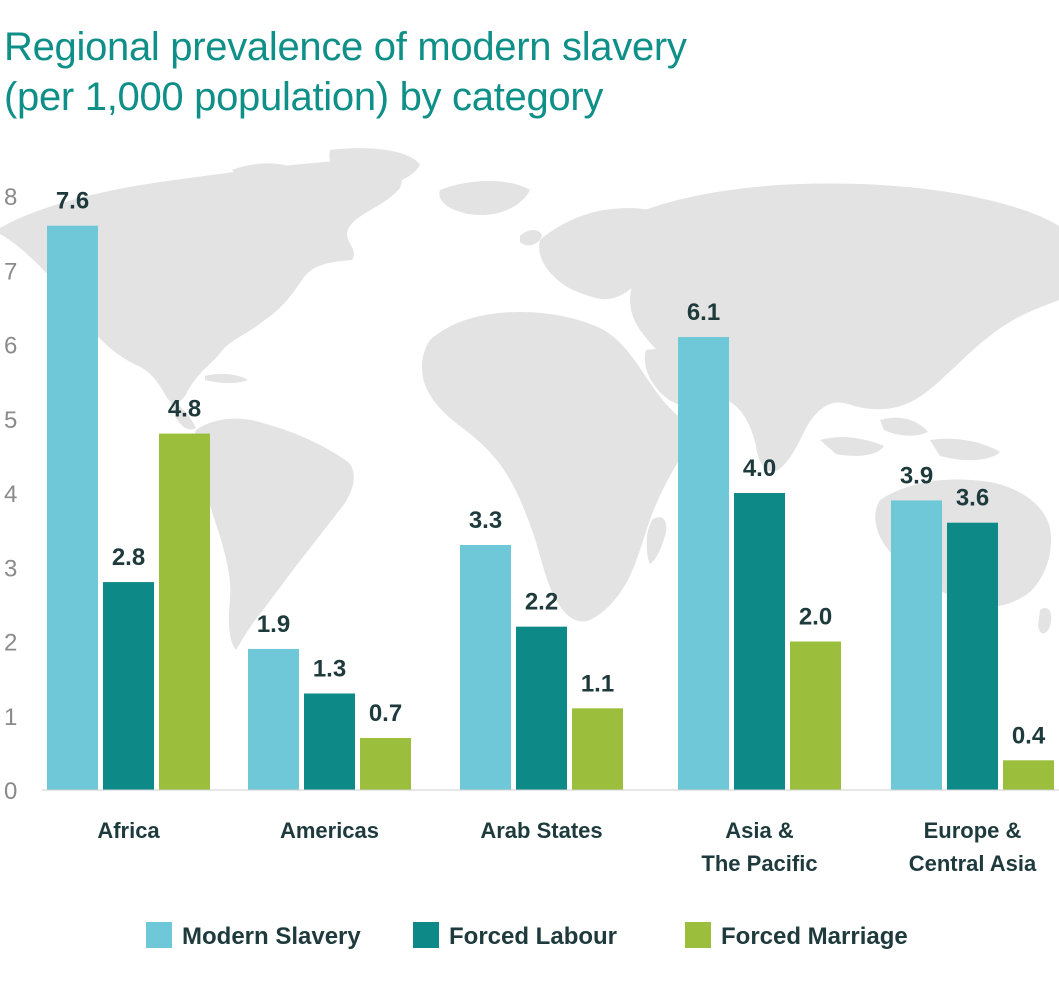 The image size is (1059, 1000). I want to click on bar-value-label: 3.3, so click(485, 520).